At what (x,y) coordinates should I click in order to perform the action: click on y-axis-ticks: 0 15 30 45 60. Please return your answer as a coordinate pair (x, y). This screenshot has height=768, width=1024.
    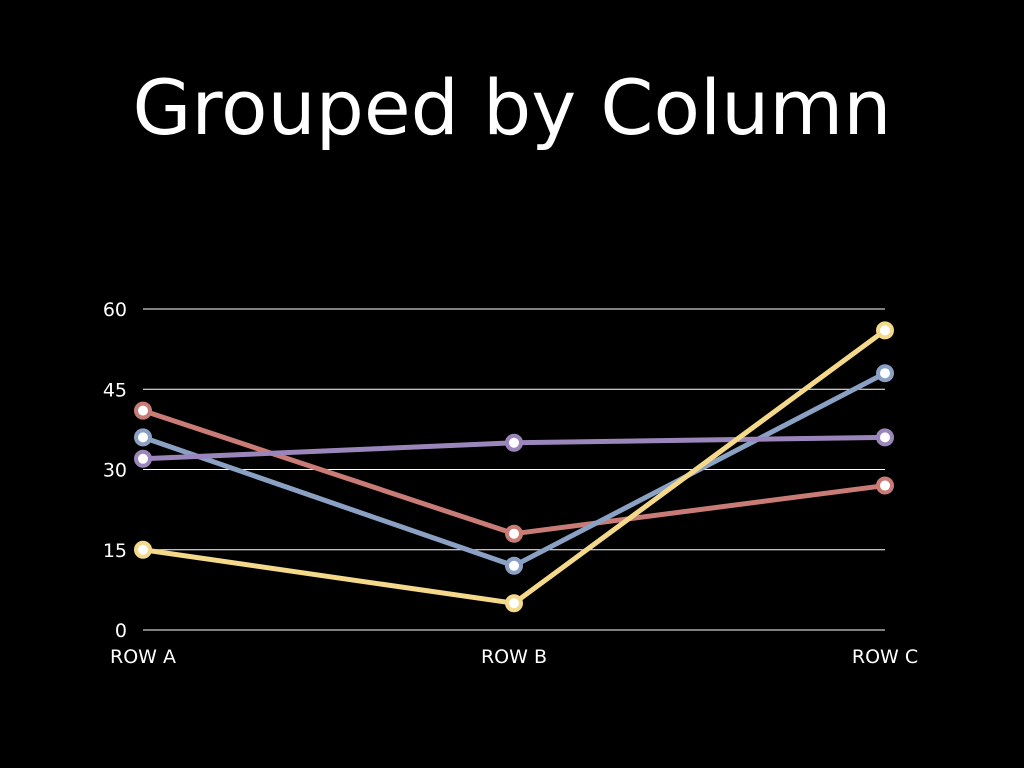
    Looking at the image, I should click on (115, 470).